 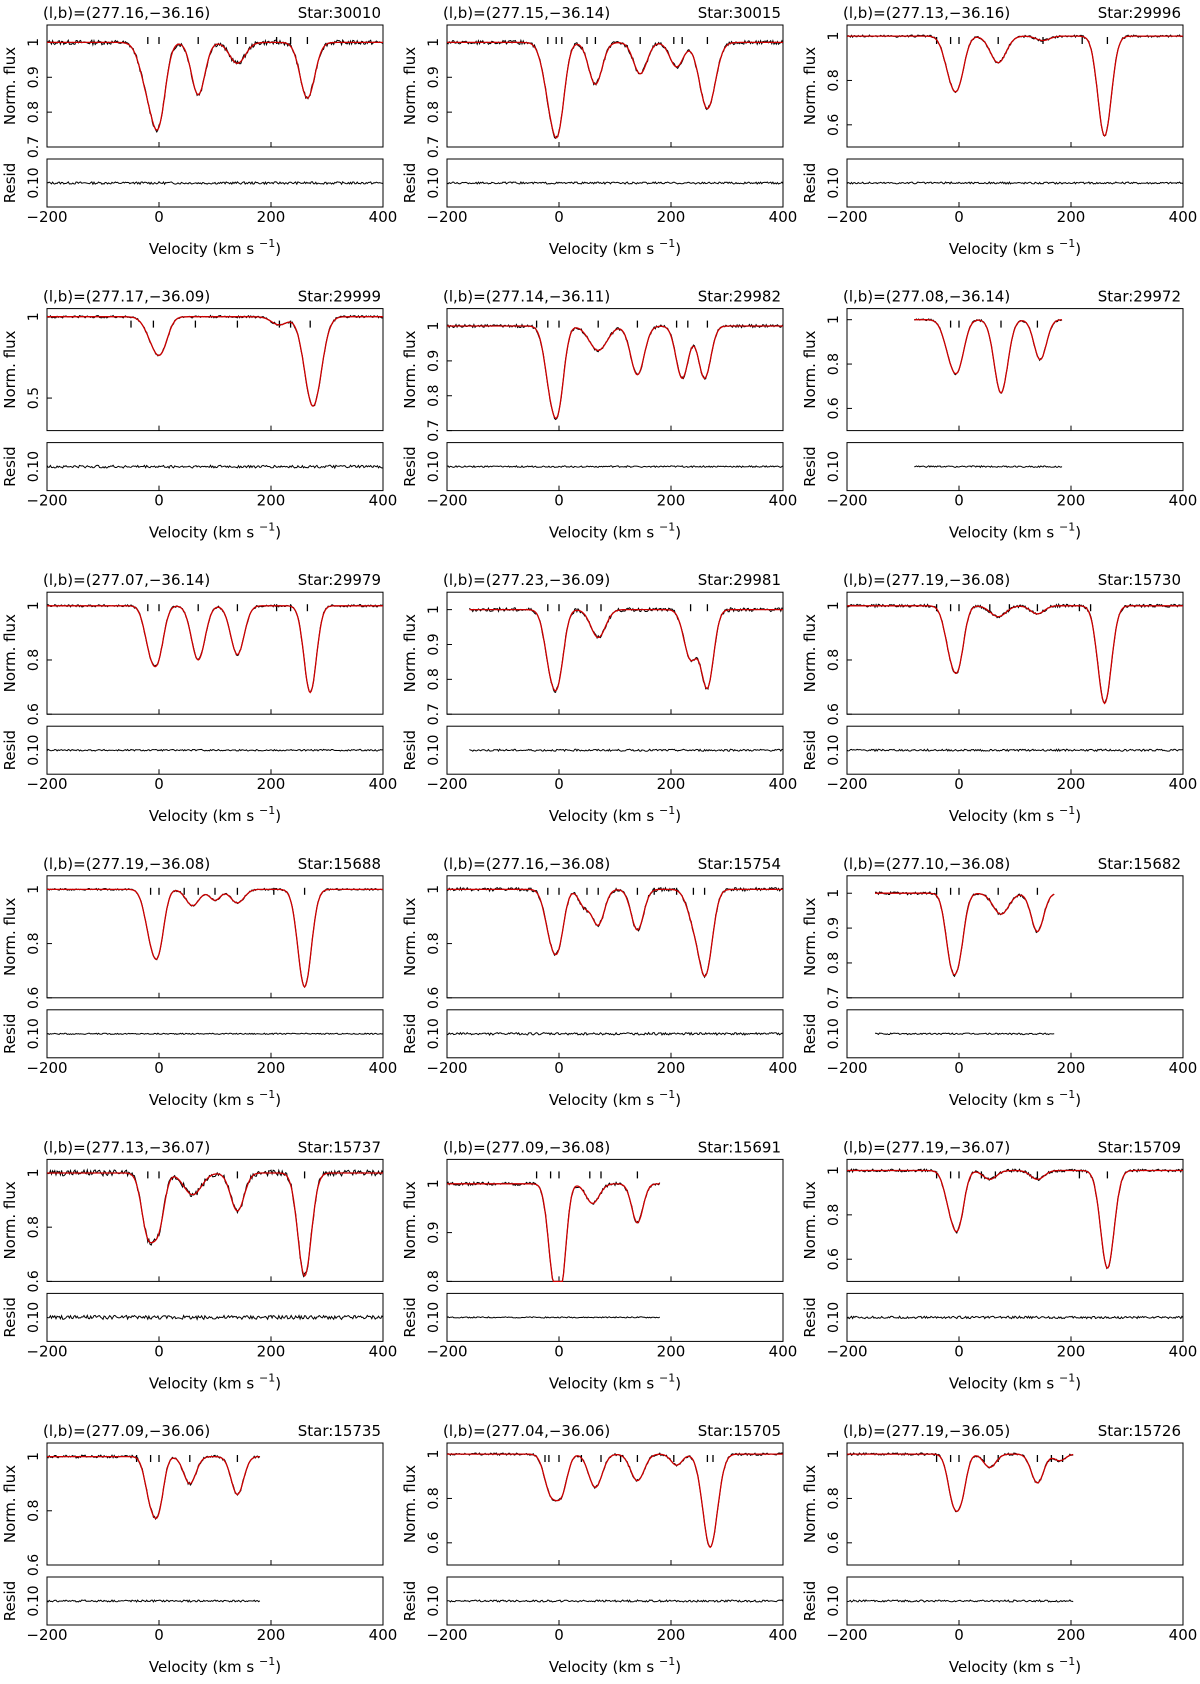 I want to click on panel-coords: (l,b)=(277.10,−36.08), so click(x=926, y=864).